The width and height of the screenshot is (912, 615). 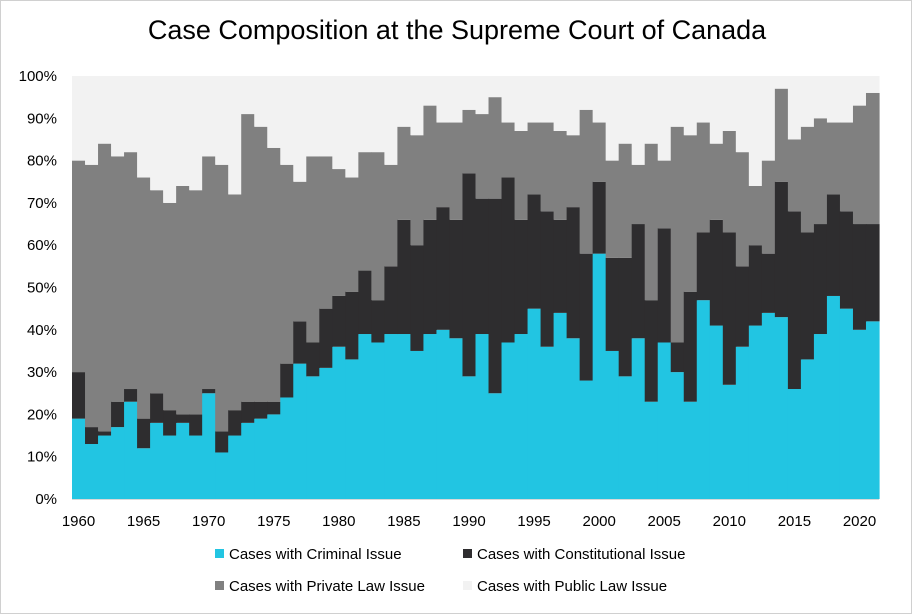 What do you see at coordinates (651, 351) in the screenshot?
I see `bar-constitutional-2004` at bounding box center [651, 351].